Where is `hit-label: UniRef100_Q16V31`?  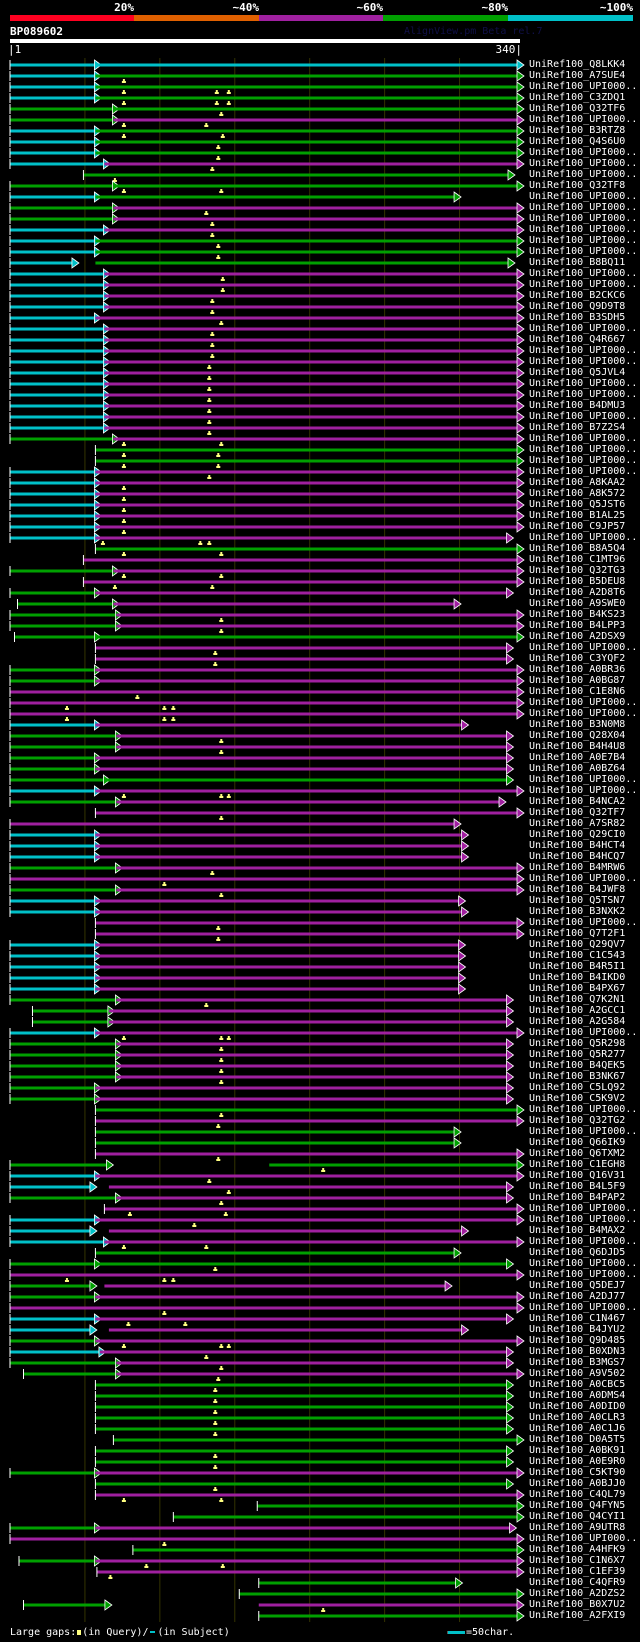
hit-label: UniRef100_Q16V31 is located at coordinates (577, 1175).